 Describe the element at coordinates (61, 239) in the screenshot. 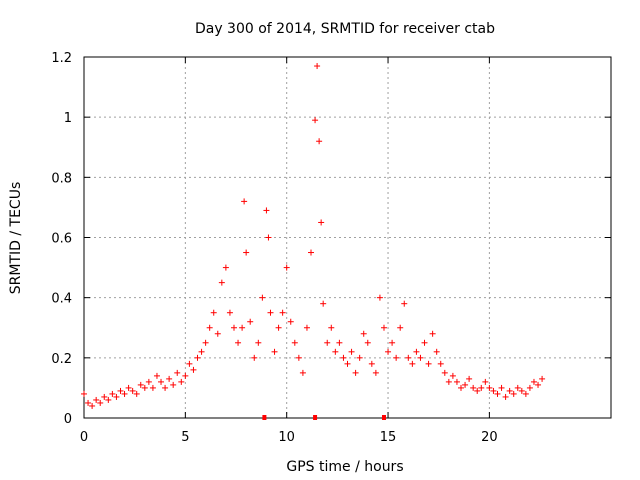

I see `y-tick-label: 0.6` at that location.